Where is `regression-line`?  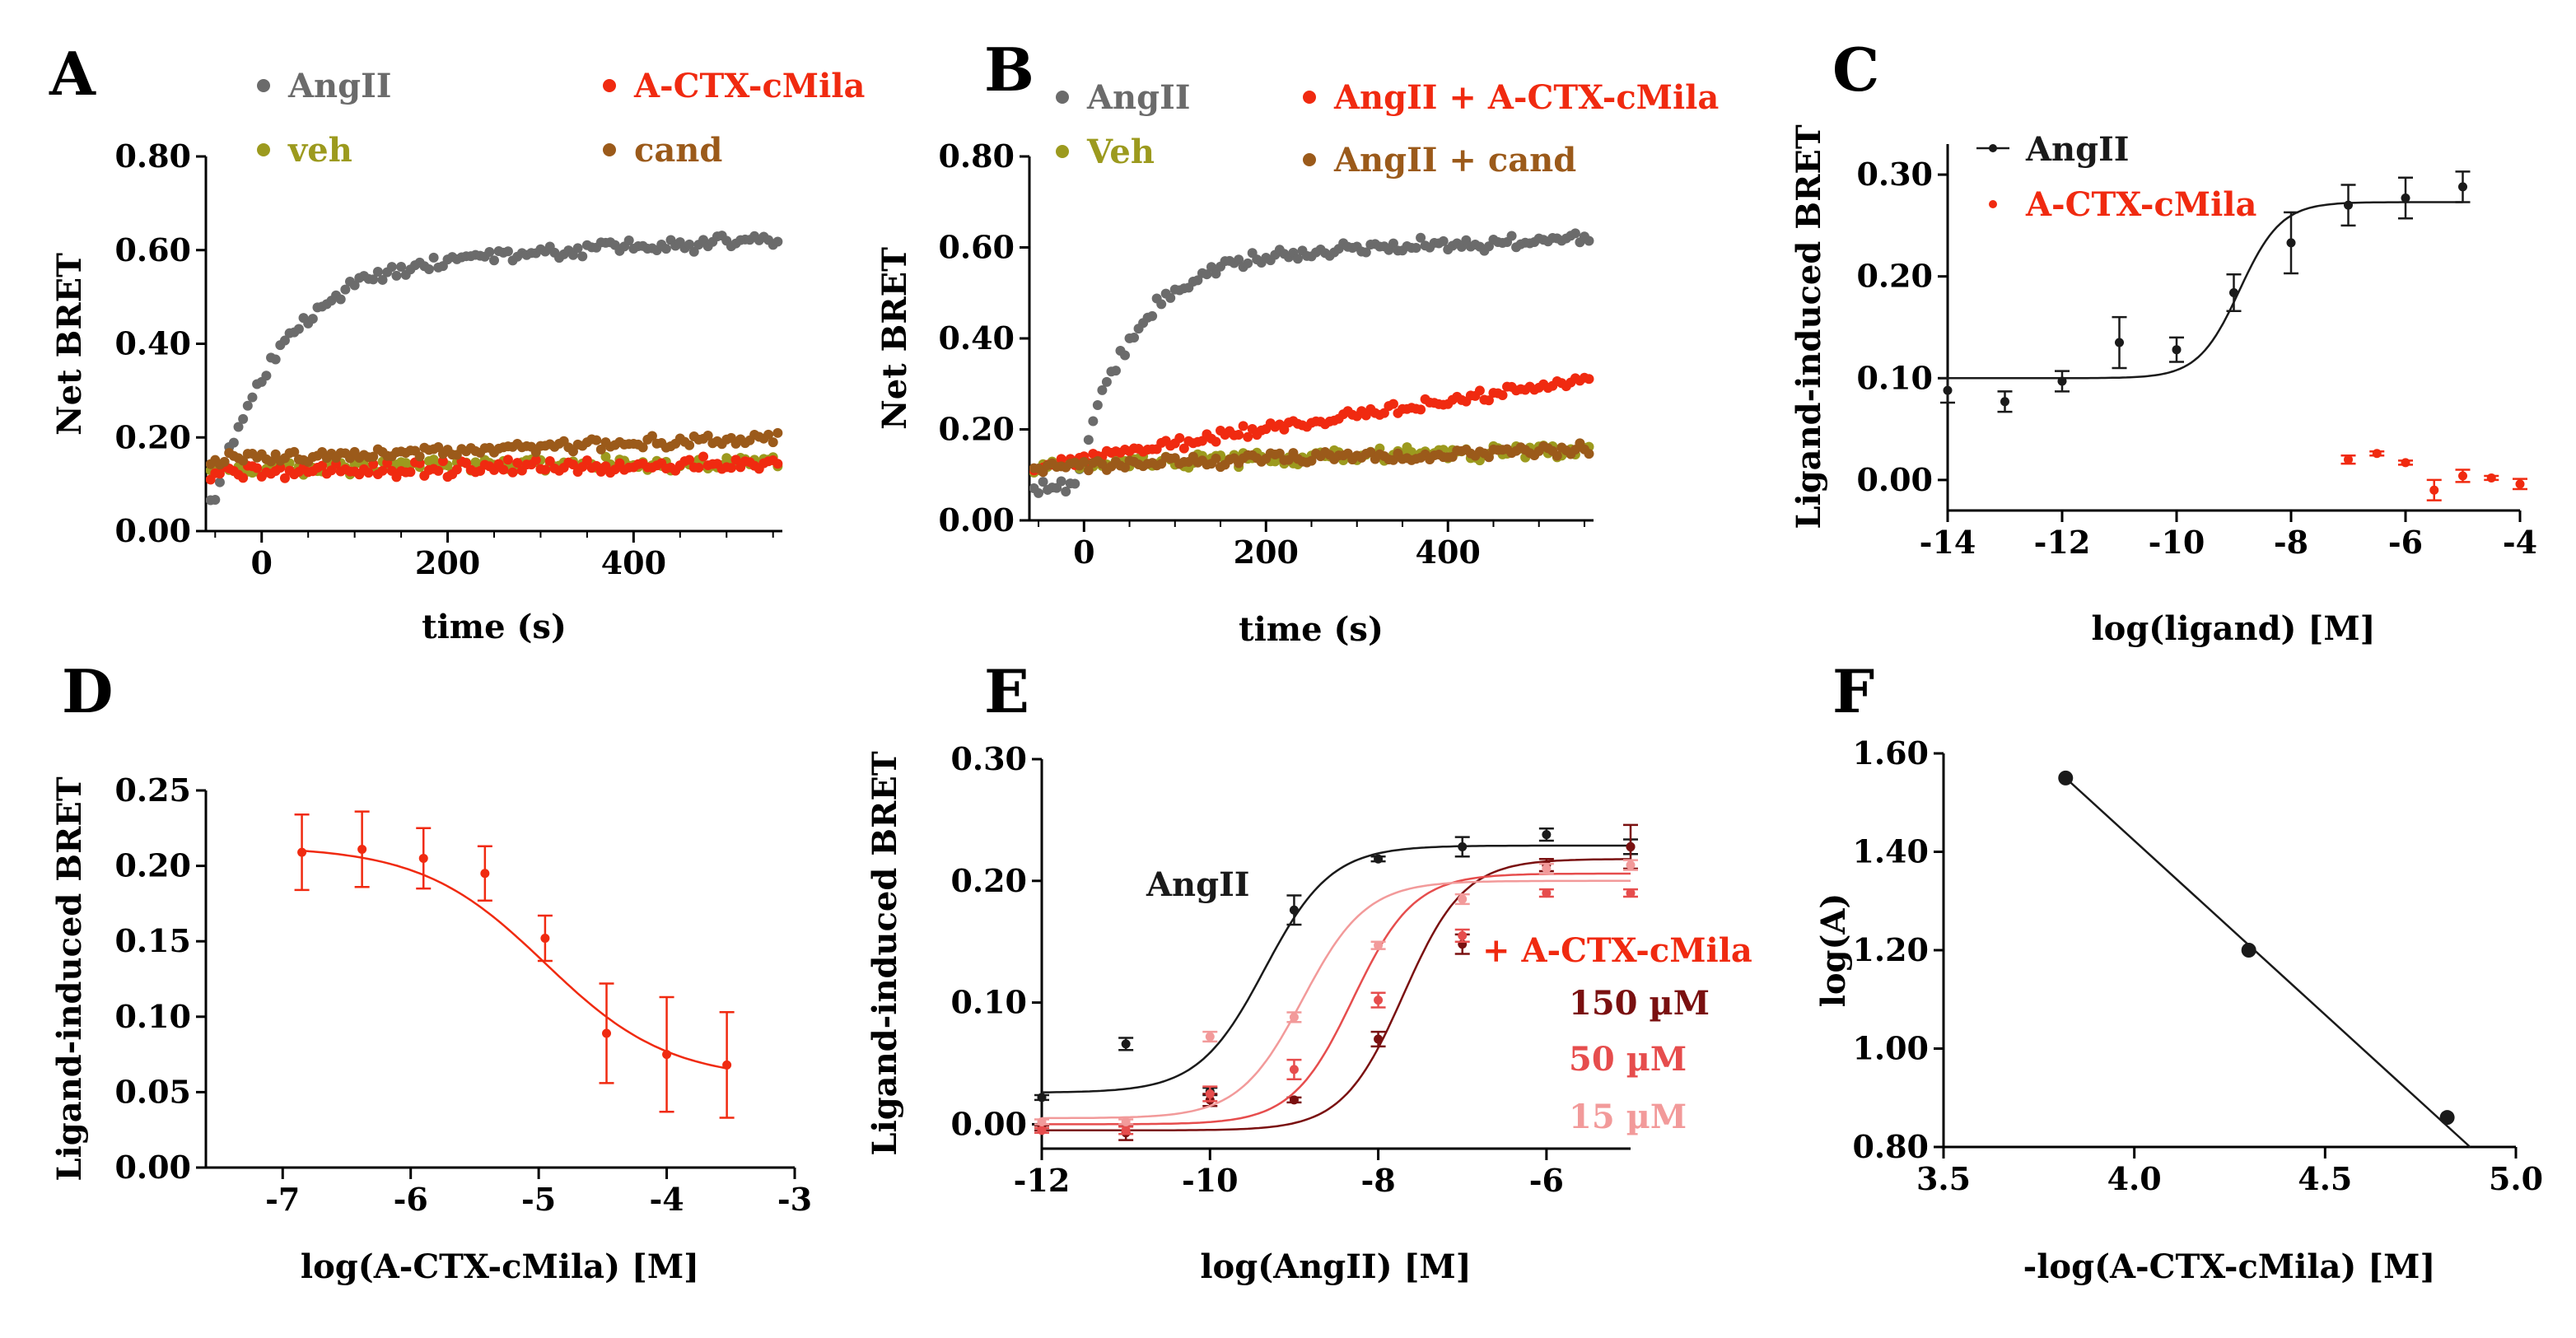 regression-line is located at coordinates (2268, 962).